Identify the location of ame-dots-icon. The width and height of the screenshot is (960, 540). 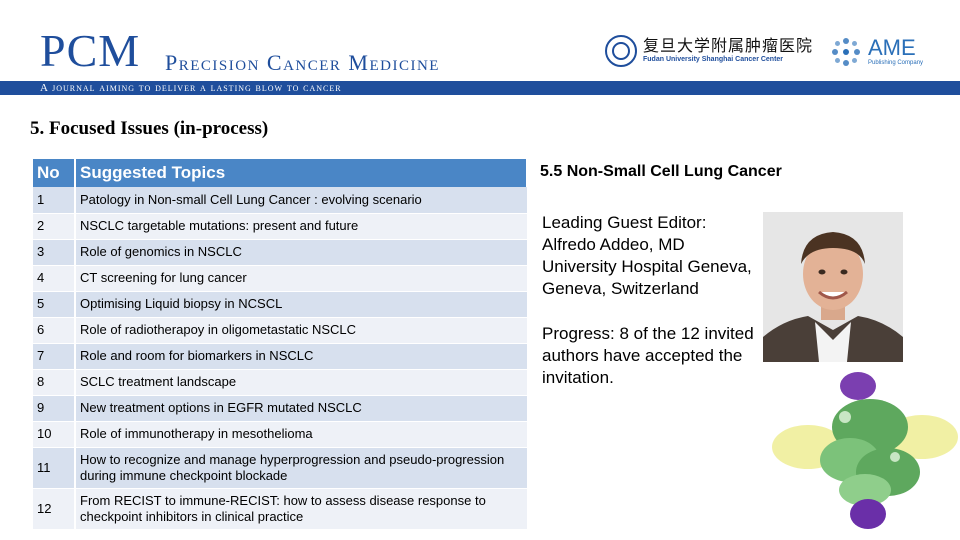
(846, 52).